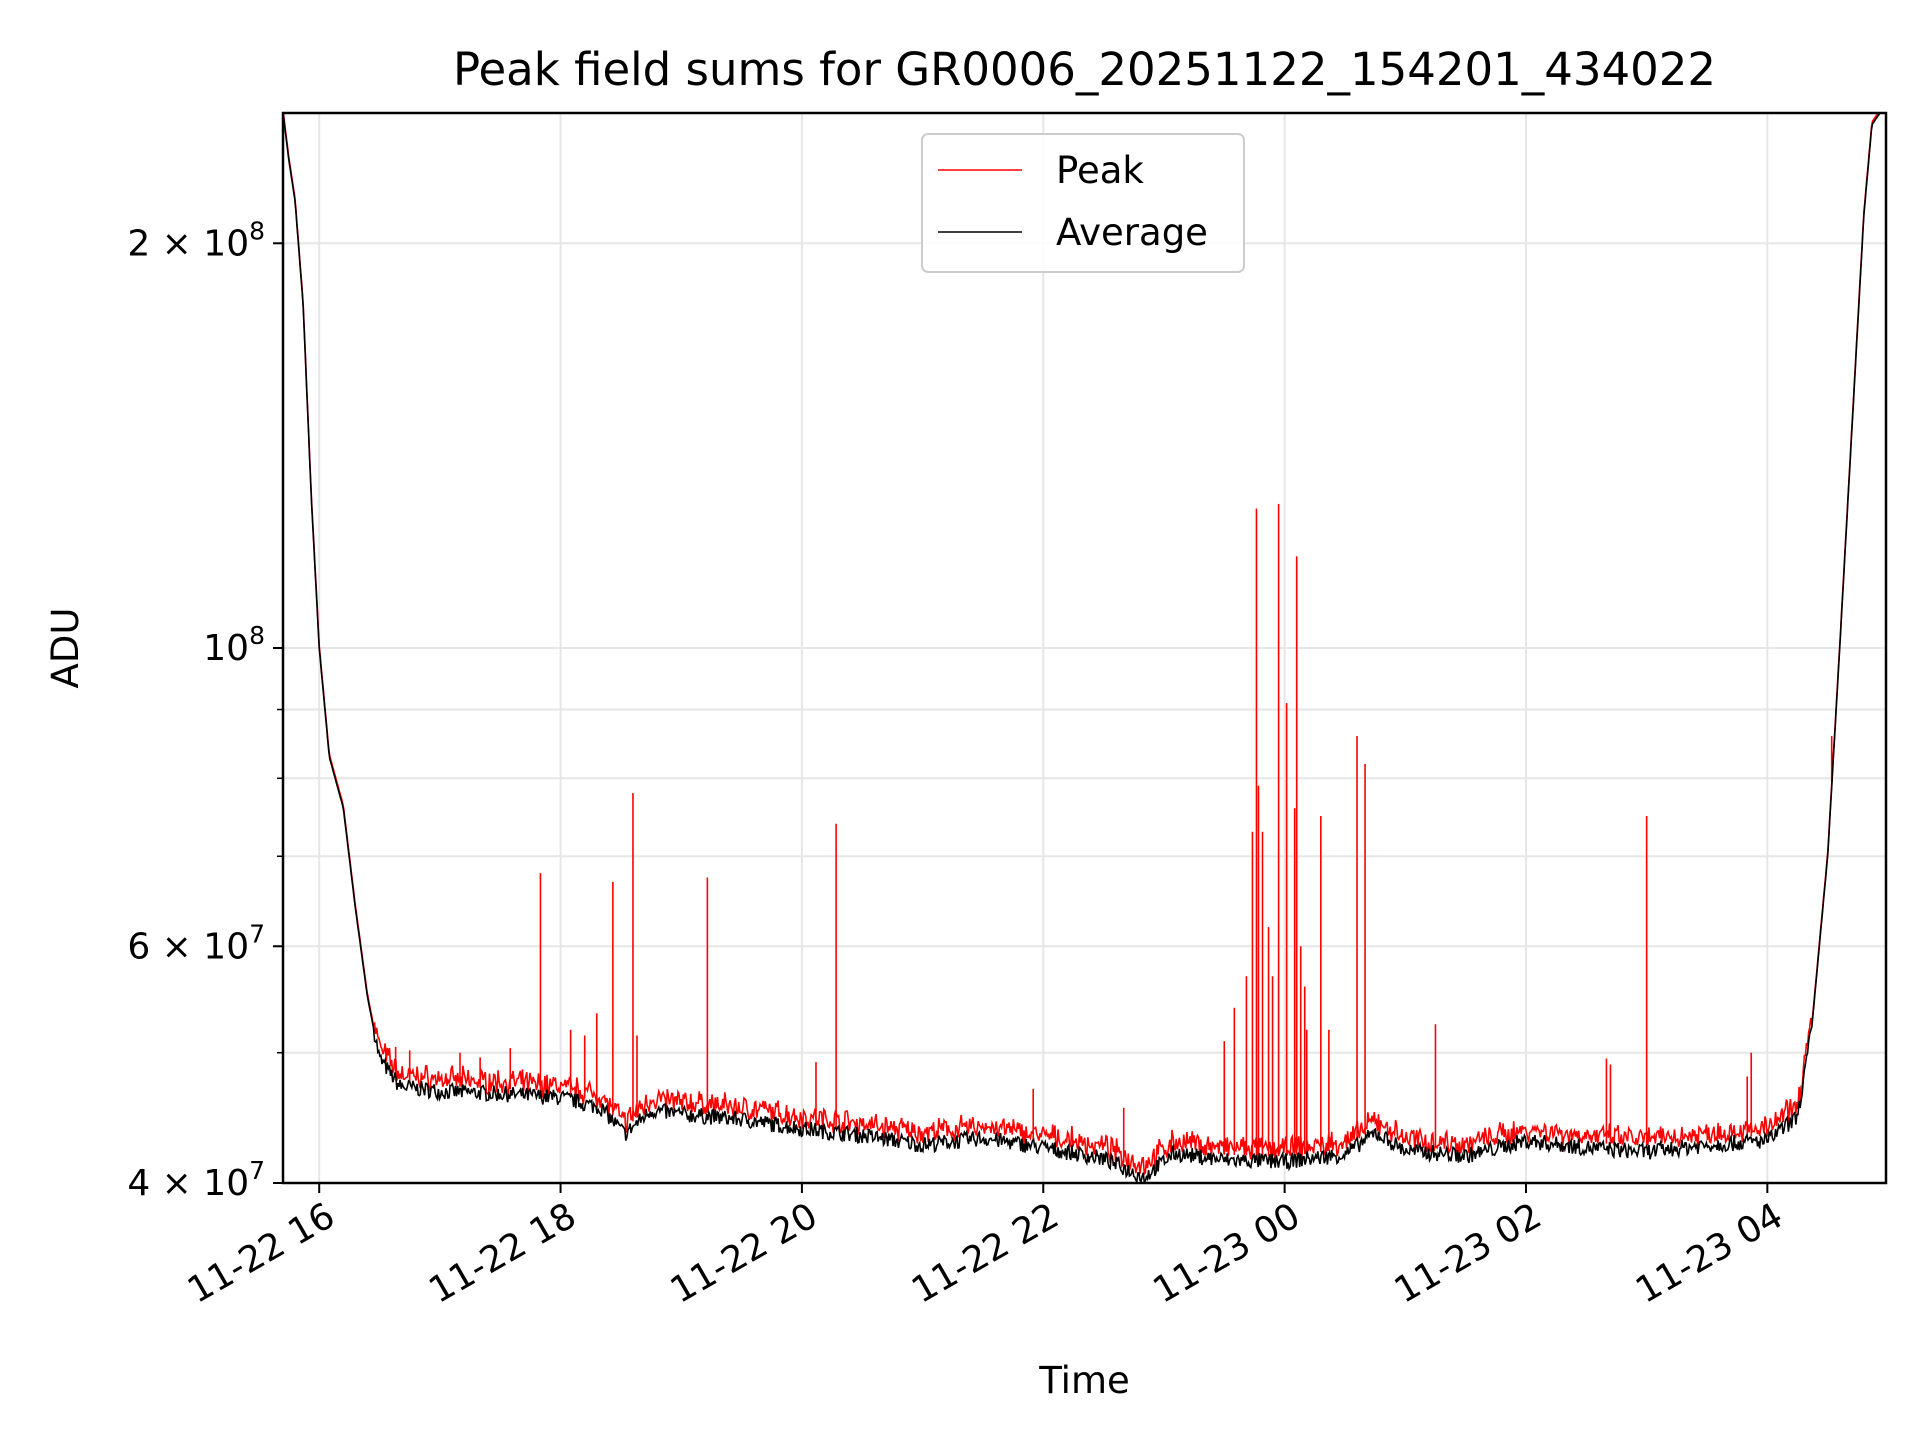 This screenshot has height=1440, width=1920. What do you see at coordinates (1084, 1380) in the screenshot?
I see `x-axis-label: Time` at bounding box center [1084, 1380].